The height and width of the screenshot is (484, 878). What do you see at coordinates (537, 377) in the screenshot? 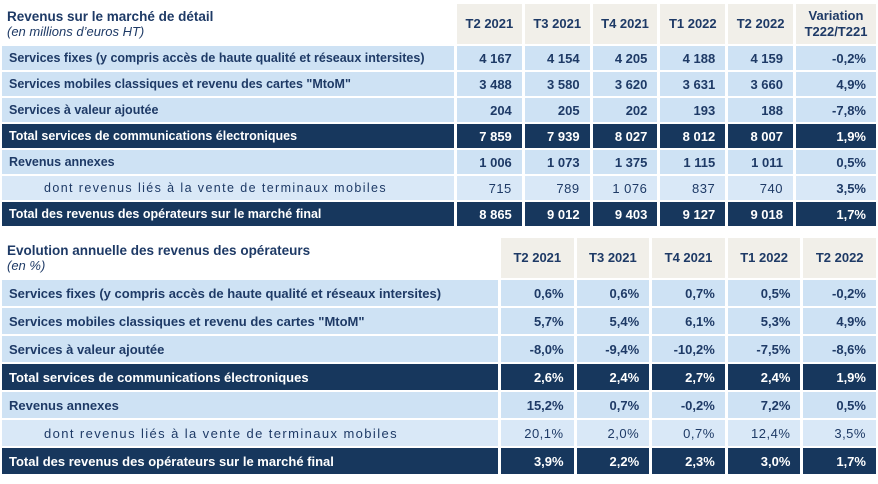
I see `value-cell: 2,6%` at bounding box center [537, 377].